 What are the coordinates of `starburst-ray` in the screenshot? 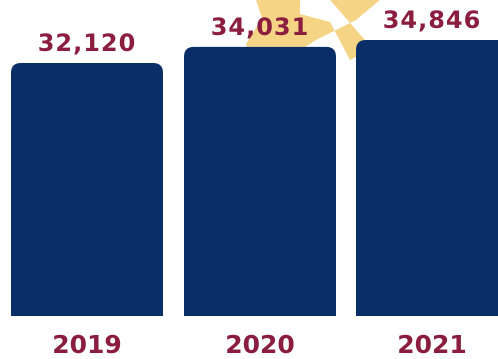 It's located at (313, 30).